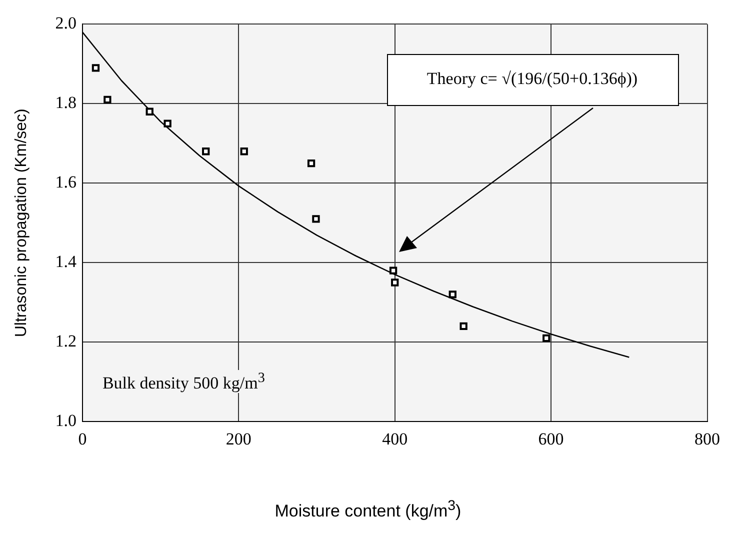 The width and height of the screenshot is (739, 542). What do you see at coordinates (239, 438) in the screenshot?
I see `x-tick-label: 200` at bounding box center [239, 438].